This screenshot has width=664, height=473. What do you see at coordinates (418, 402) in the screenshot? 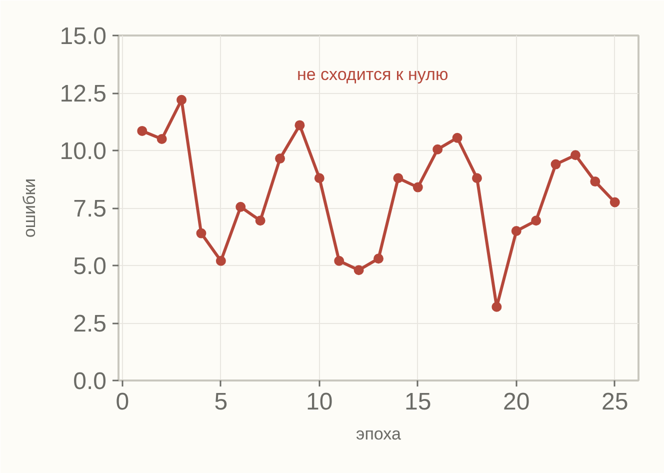
I see `x-tick-label: 15` at bounding box center [418, 402].